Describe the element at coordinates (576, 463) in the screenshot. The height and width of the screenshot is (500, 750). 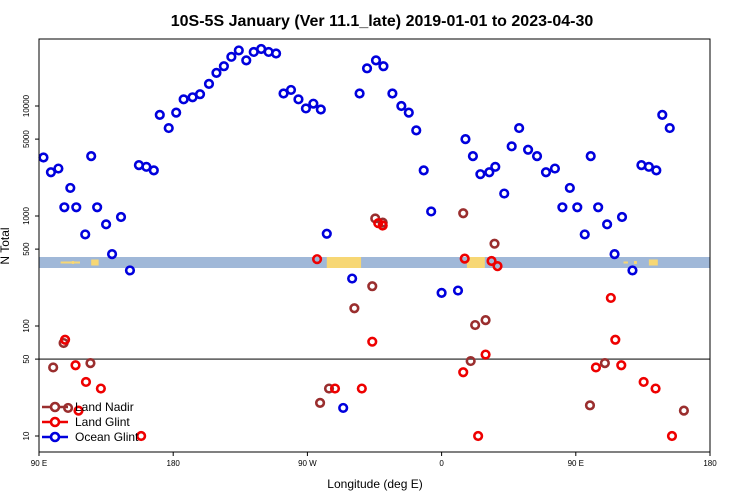
I see `x-tick-label: 90 E` at that location.